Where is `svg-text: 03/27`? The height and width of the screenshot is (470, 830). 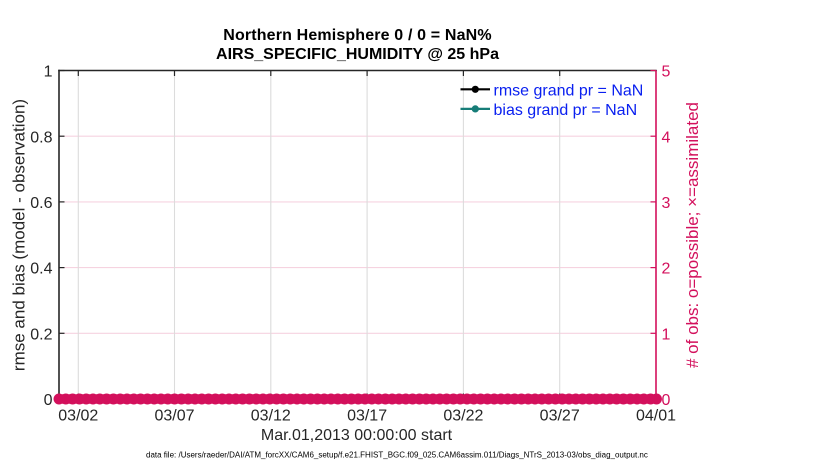
svg-text: 03/27 is located at coordinates (560, 416).